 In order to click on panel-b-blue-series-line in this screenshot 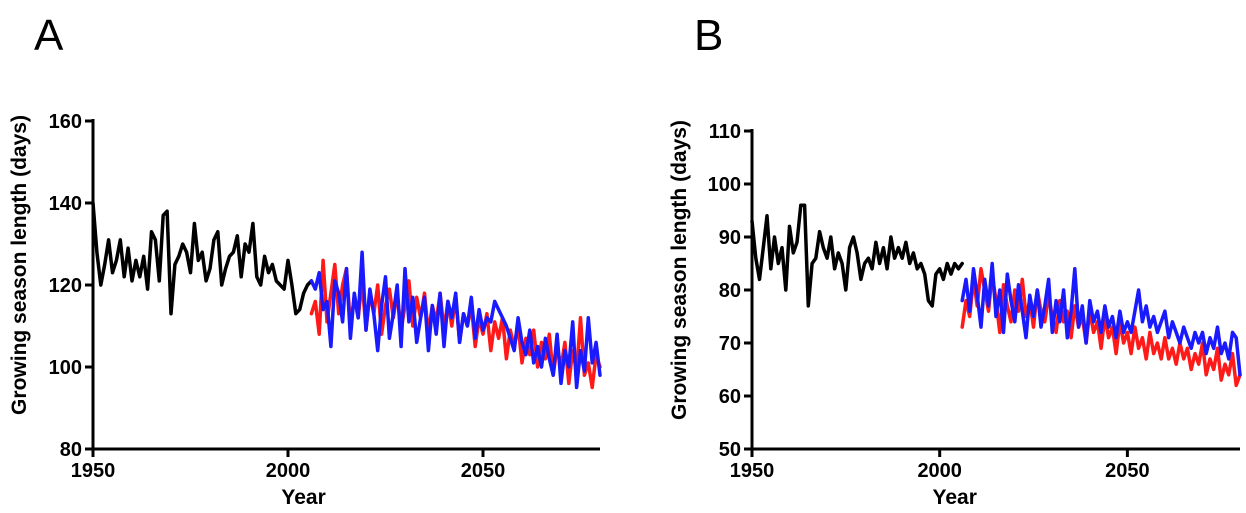, I will do `click(1101, 319)`.